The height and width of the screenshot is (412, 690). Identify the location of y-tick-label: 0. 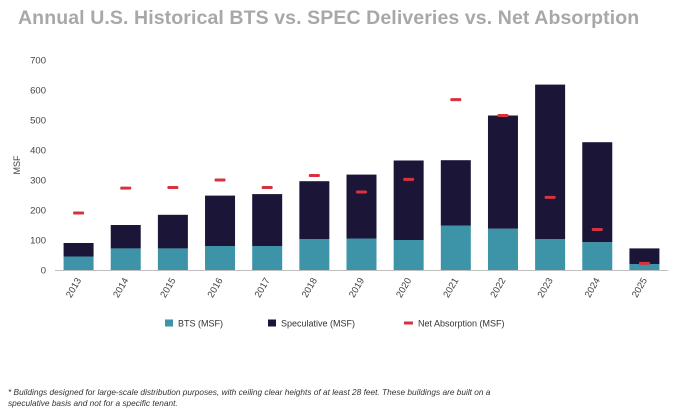
(43, 271).